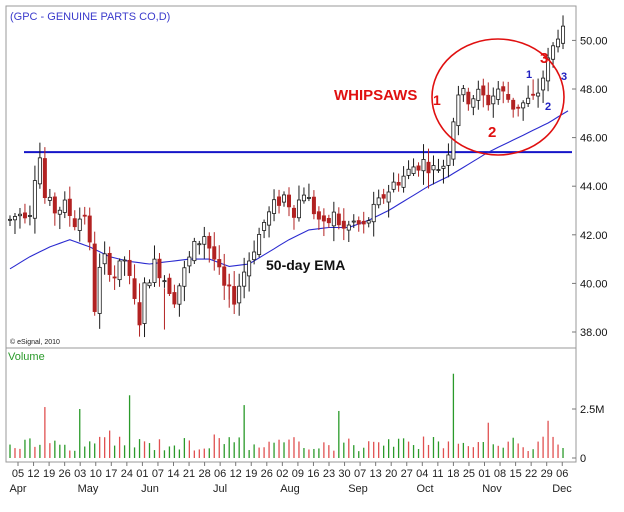  I want to click on x-tick-label: 27, so click(407, 474).